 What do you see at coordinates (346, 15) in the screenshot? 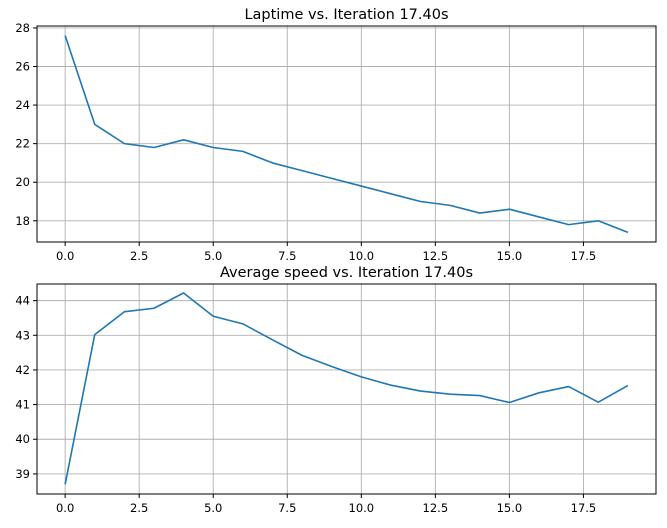
I see `laptime-chart-title: Laptime vs. Iteration 17.40s` at bounding box center [346, 15].